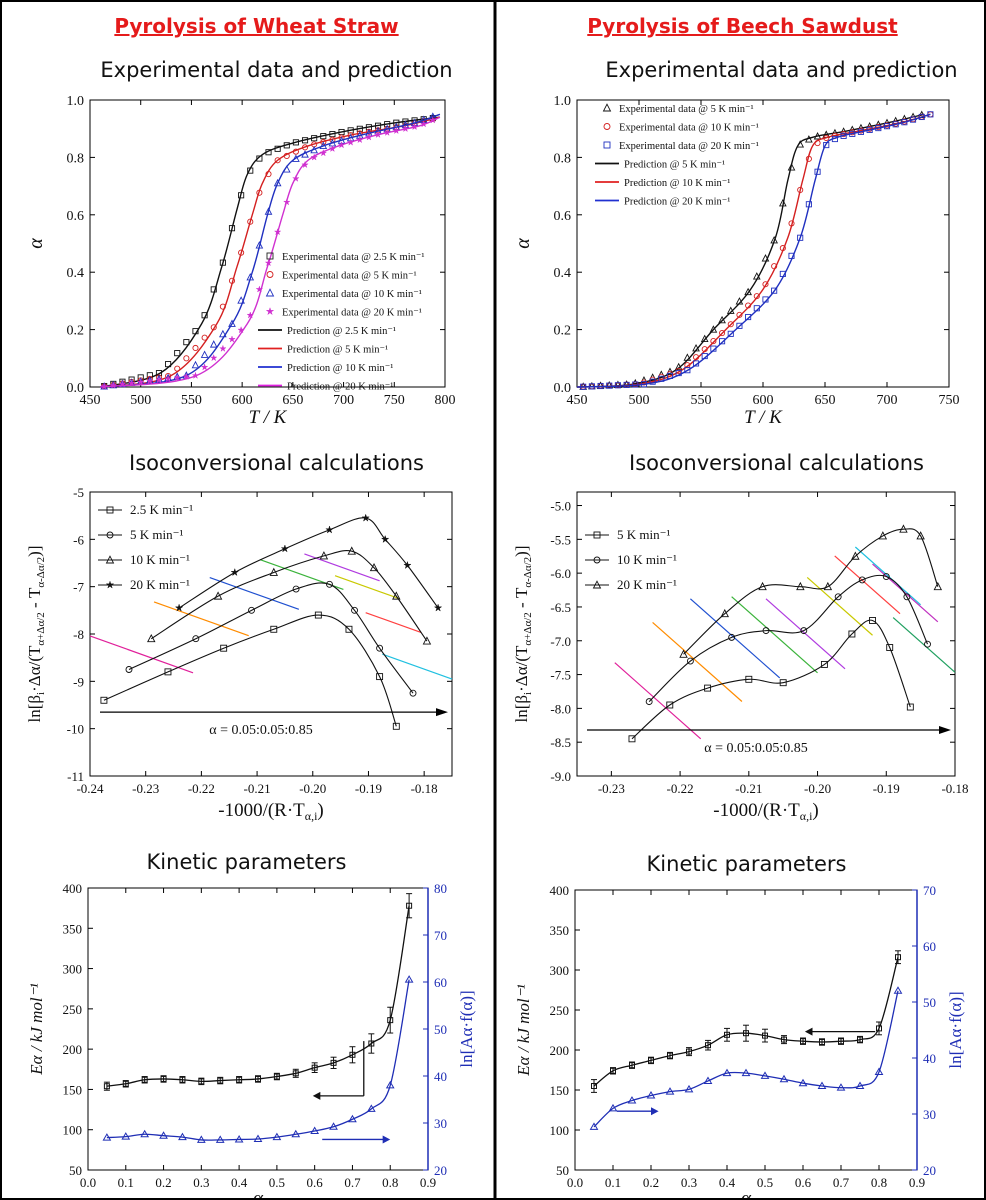 This screenshot has height=1200, width=986. What do you see at coordinates (258, 1060) in the screenshot?
I see `lnA-line` at bounding box center [258, 1060].